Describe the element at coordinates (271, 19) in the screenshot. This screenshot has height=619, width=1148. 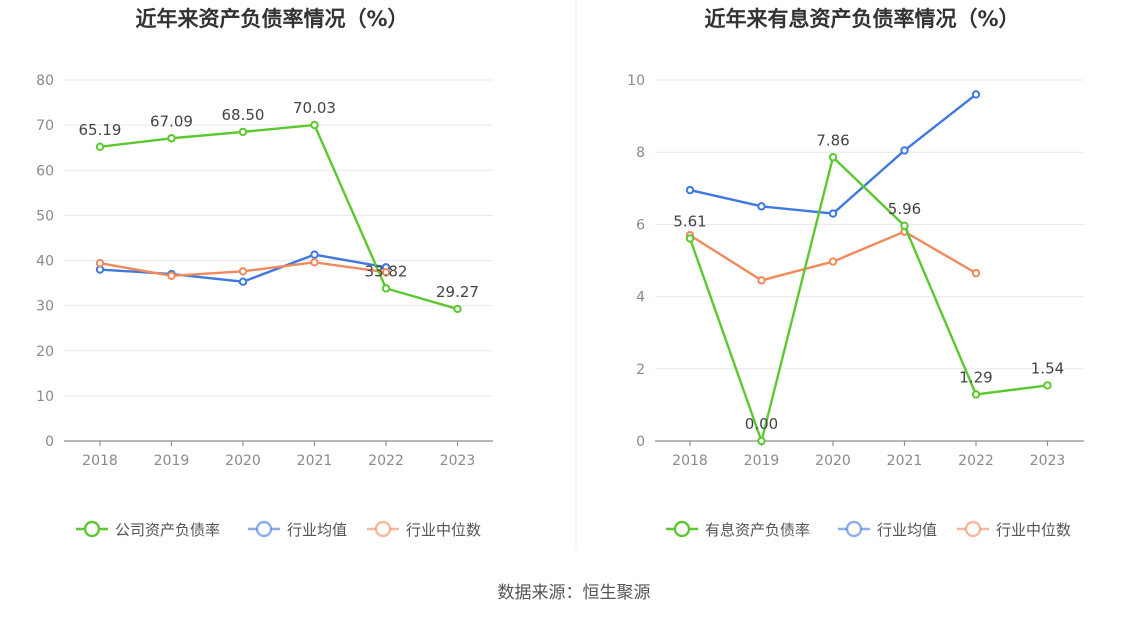
I see `chart-title: 近年来资产负债率情况（%）` at that location.